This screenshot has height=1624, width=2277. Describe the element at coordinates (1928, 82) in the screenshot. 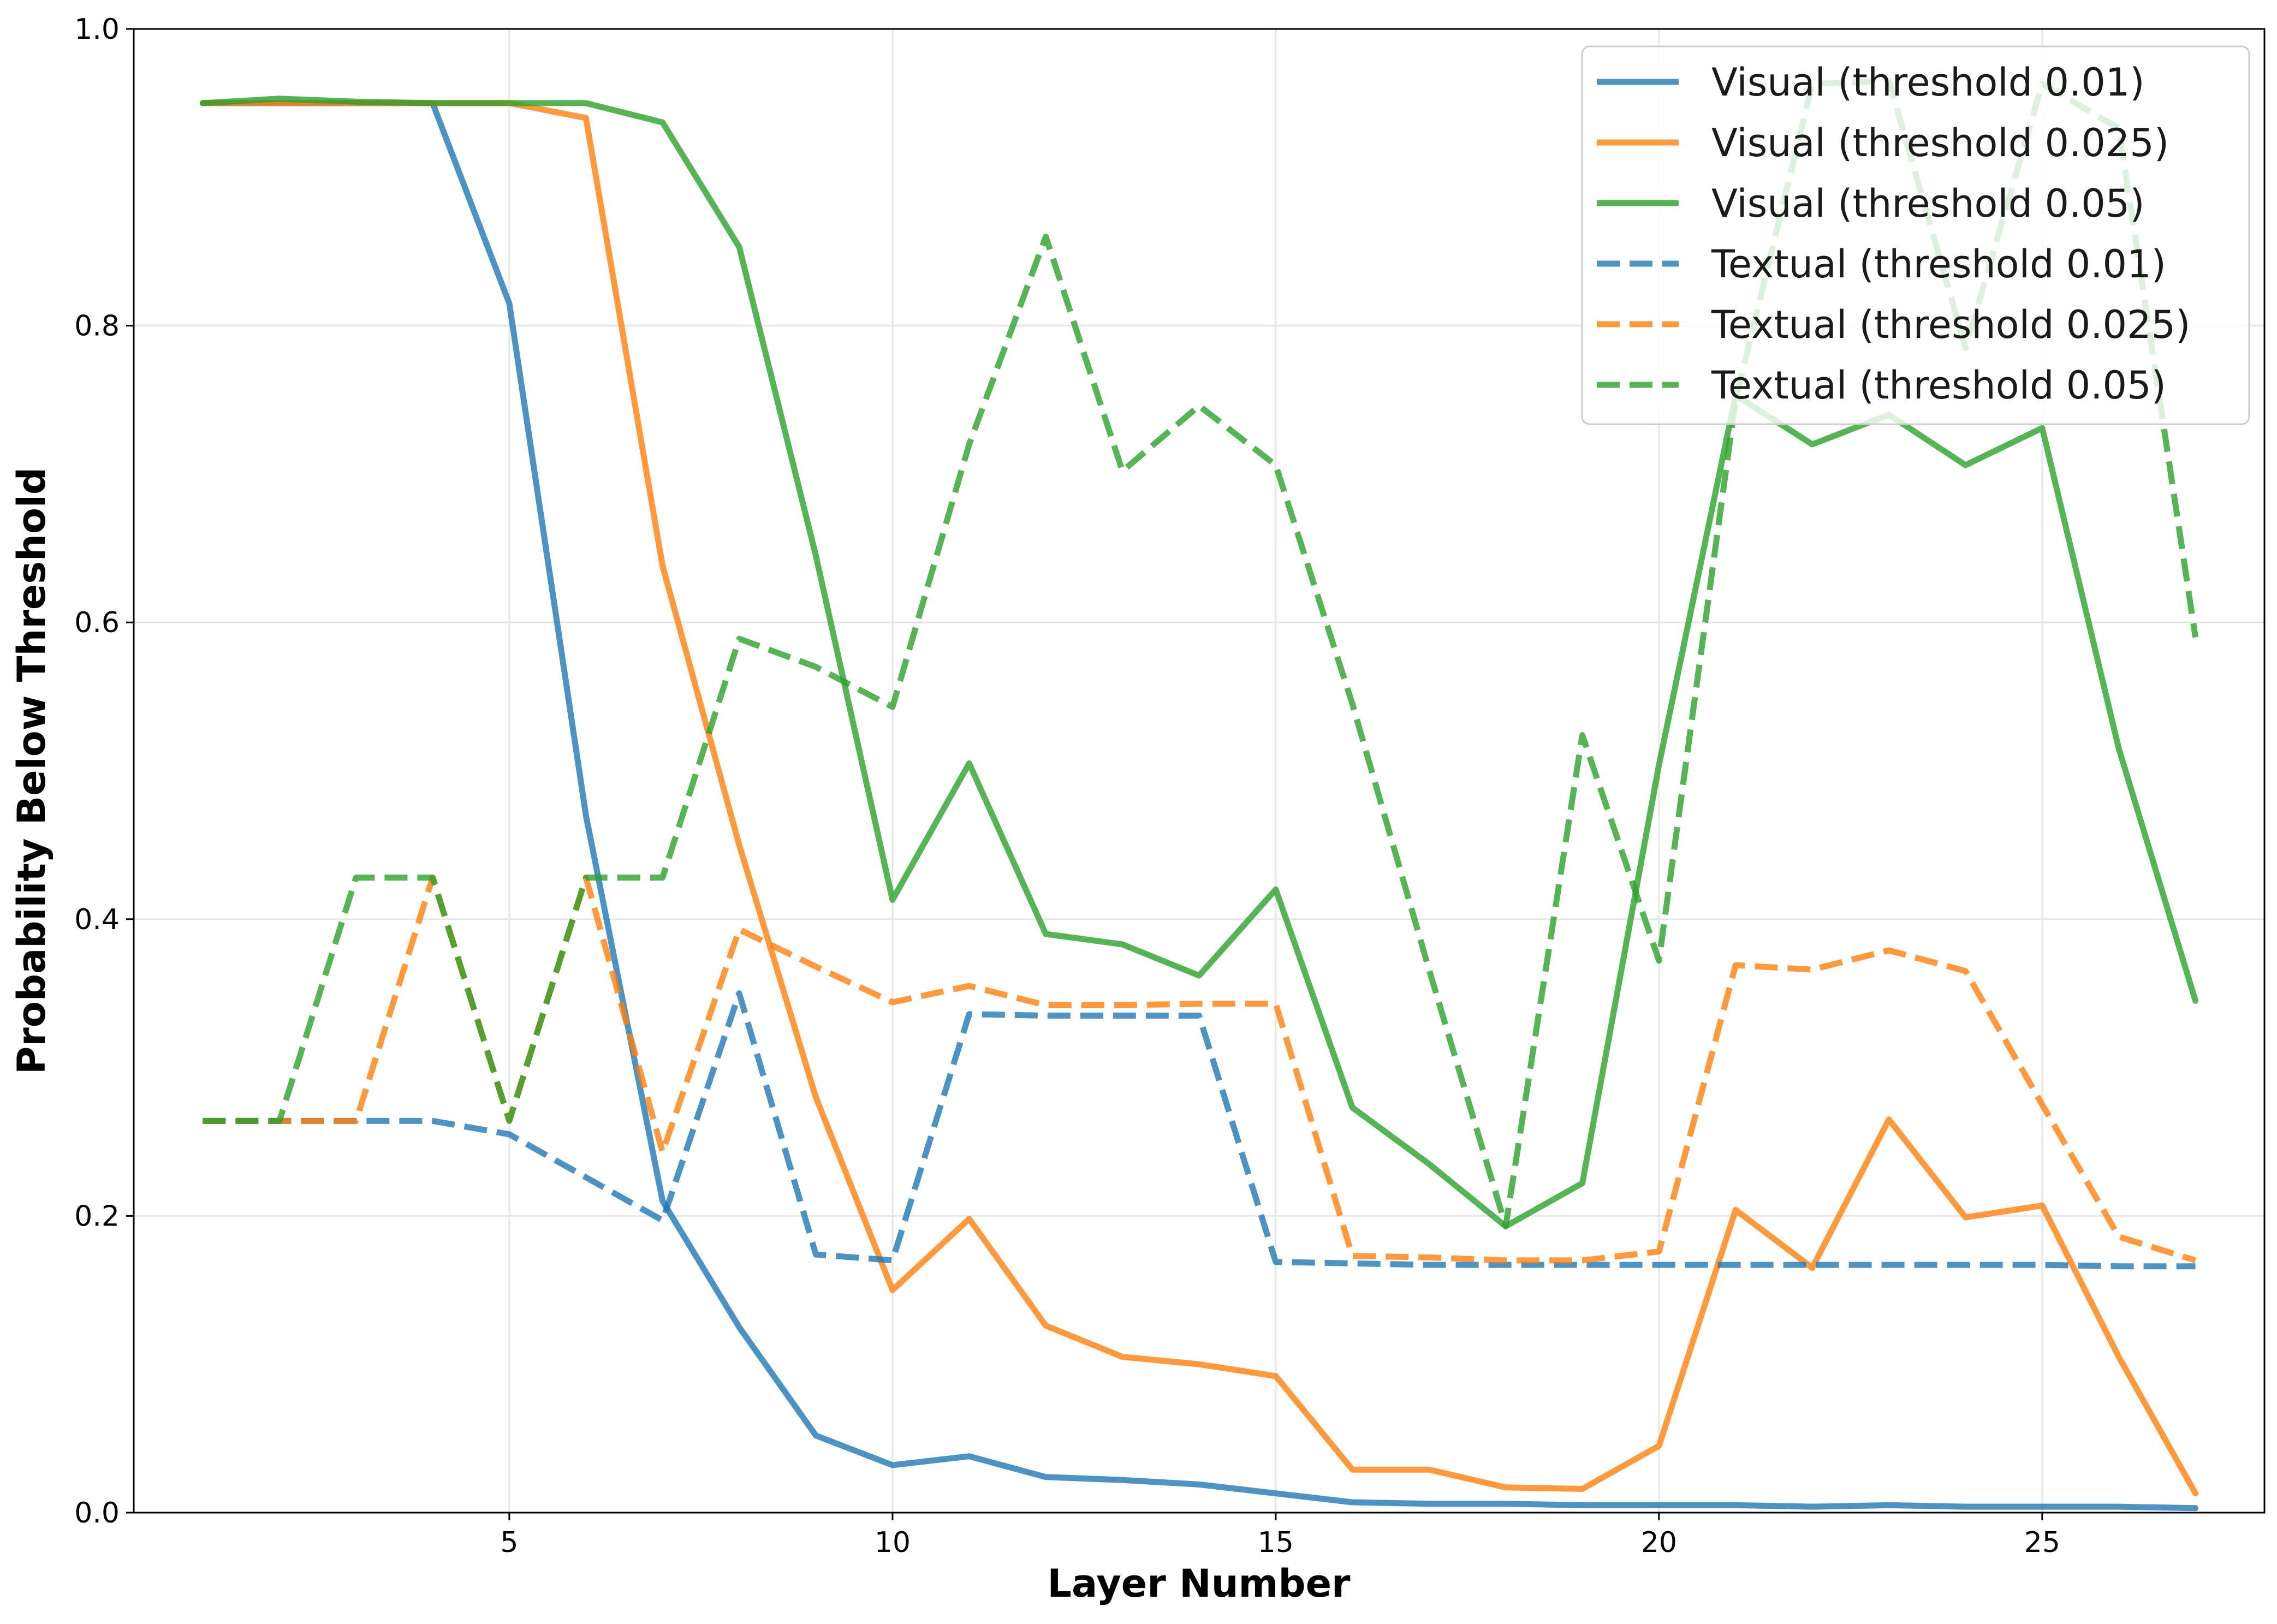

I see `legend-label: Visual (threshold 0.01)` at that location.